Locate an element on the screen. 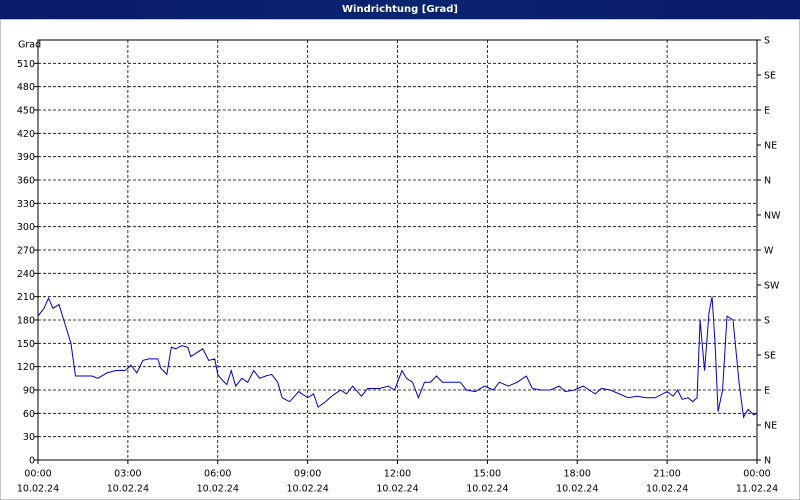  x-tick-label: 12:00 is located at coordinates (397, 474).